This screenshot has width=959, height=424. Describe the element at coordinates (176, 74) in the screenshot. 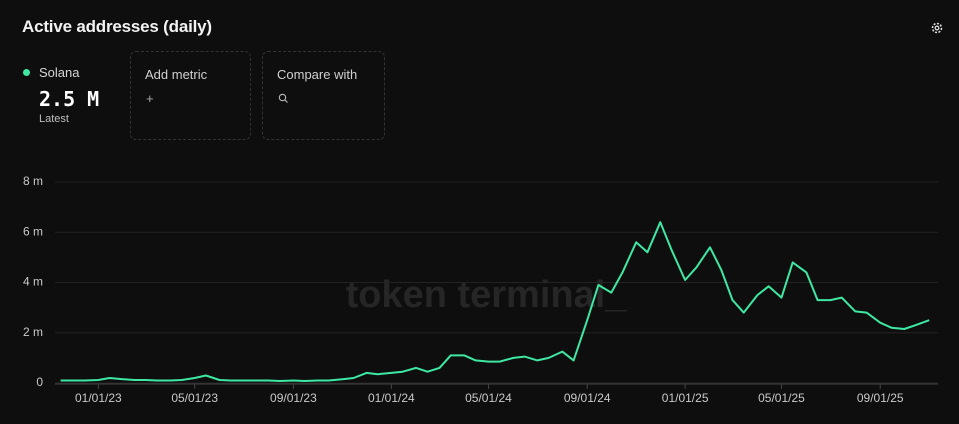

I see `add-metric-label: Add metric` at that location.